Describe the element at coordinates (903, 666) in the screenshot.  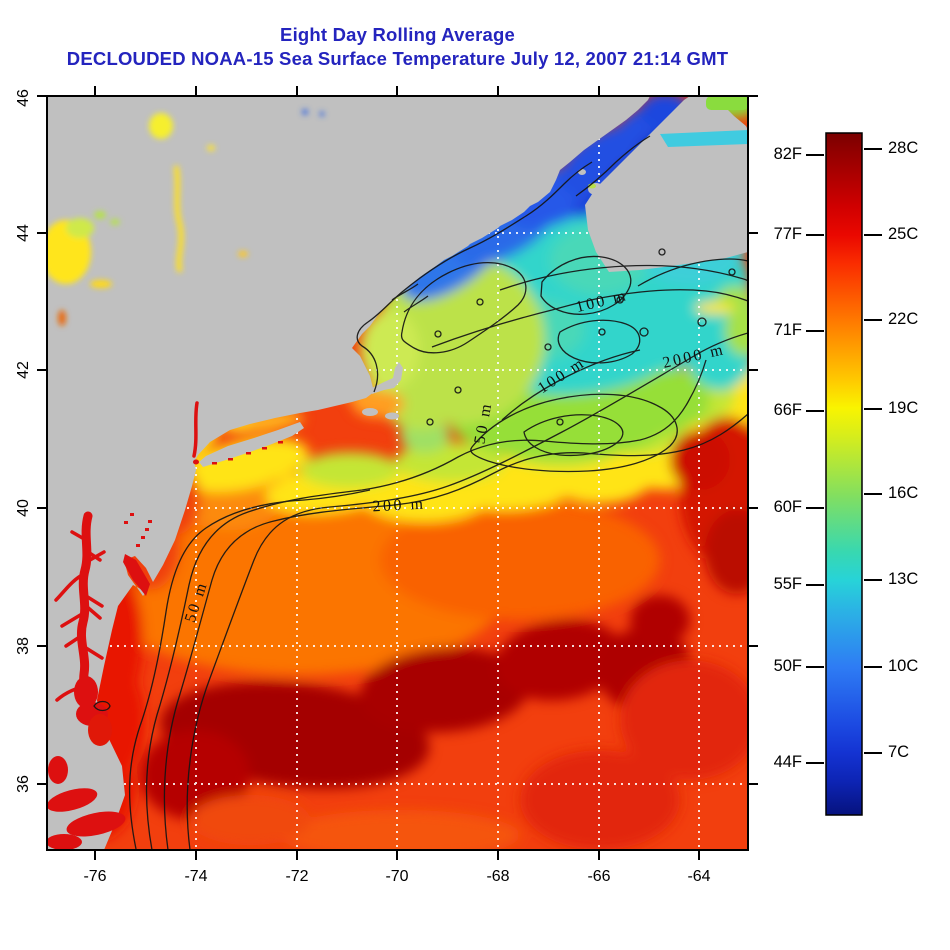
I see `colorbar-celsius-label: 10C` at that location.